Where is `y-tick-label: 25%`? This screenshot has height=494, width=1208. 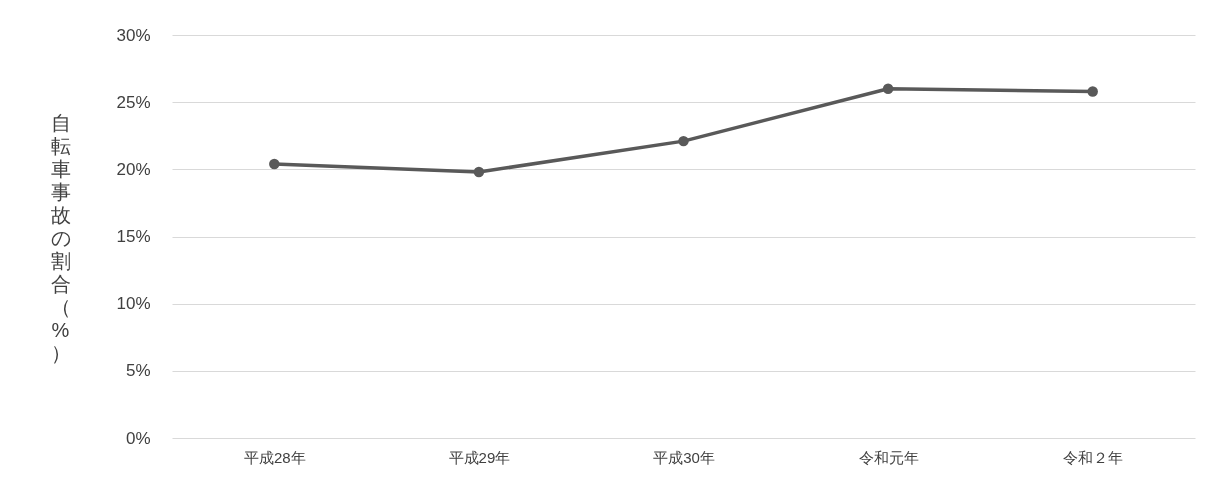 y-tick-label: 25% is located at coordinates (133, 102).